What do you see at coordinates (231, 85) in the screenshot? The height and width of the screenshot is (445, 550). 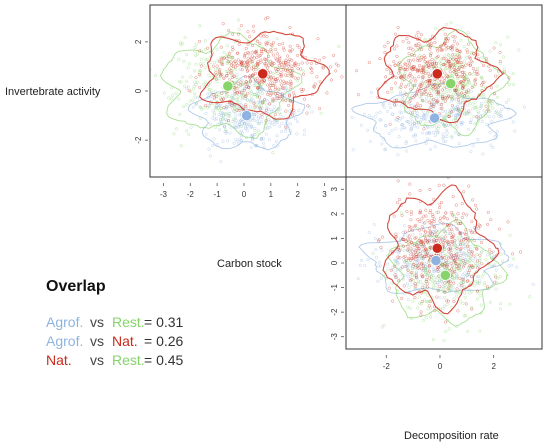 I see `density-contour` at bounding box center [231, 85].